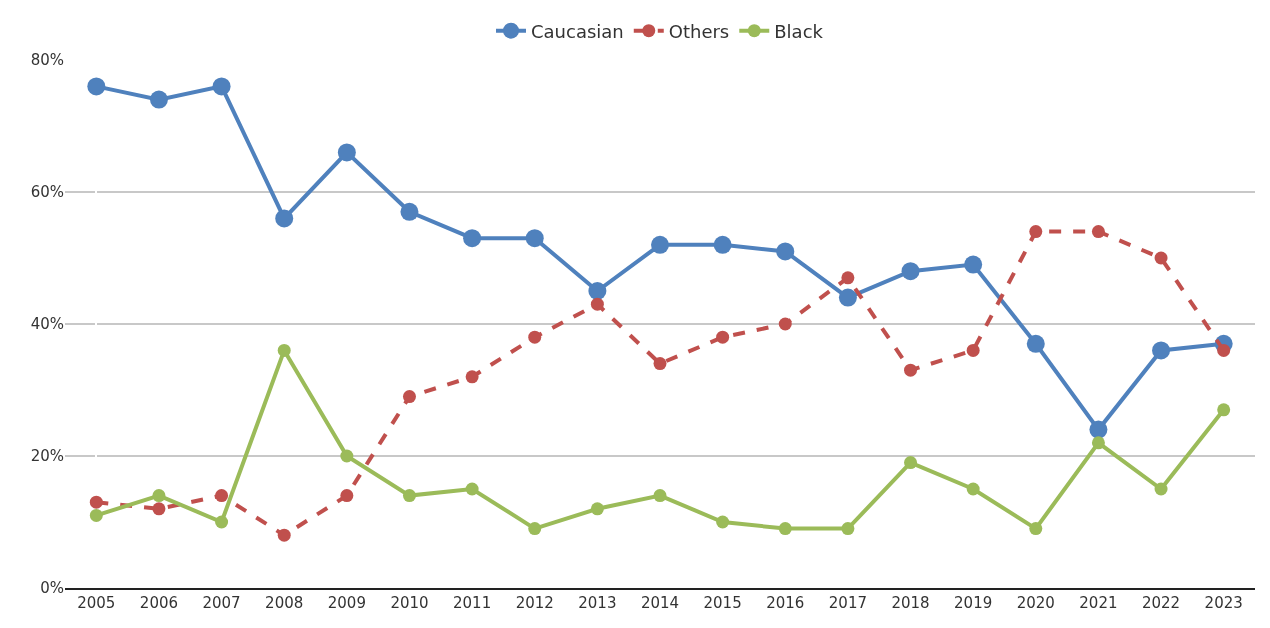 The height and width of the screenshot is (628, 1270). What do you see at coordinates (722, 603) in the screenshot?
I see `x-tick-label: 2015` at bounding box center [722, 603].